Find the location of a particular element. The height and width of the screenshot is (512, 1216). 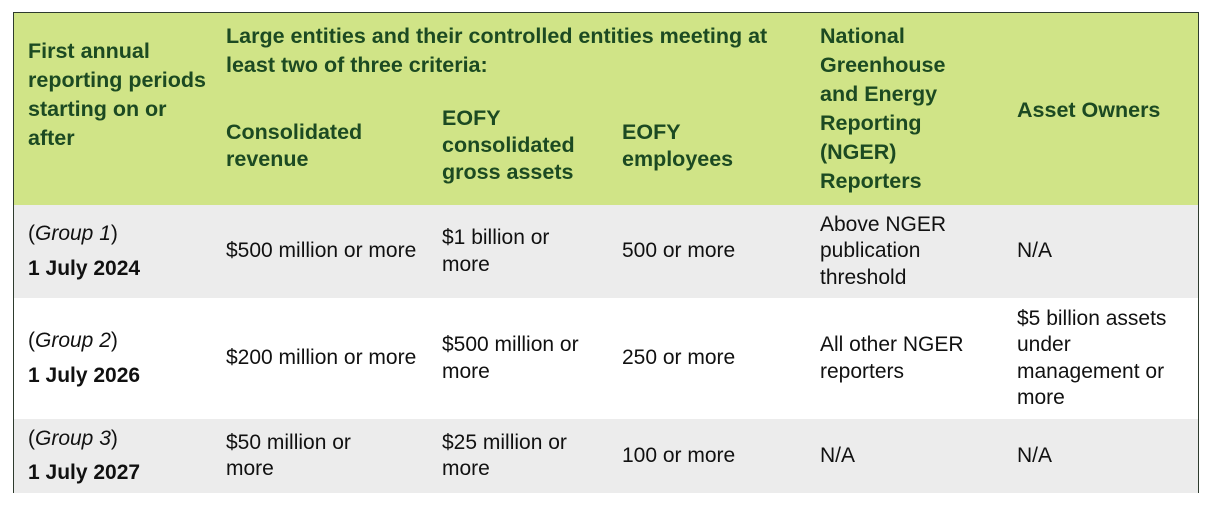

group-label: Group 2 is located at coordinates (73, 340).